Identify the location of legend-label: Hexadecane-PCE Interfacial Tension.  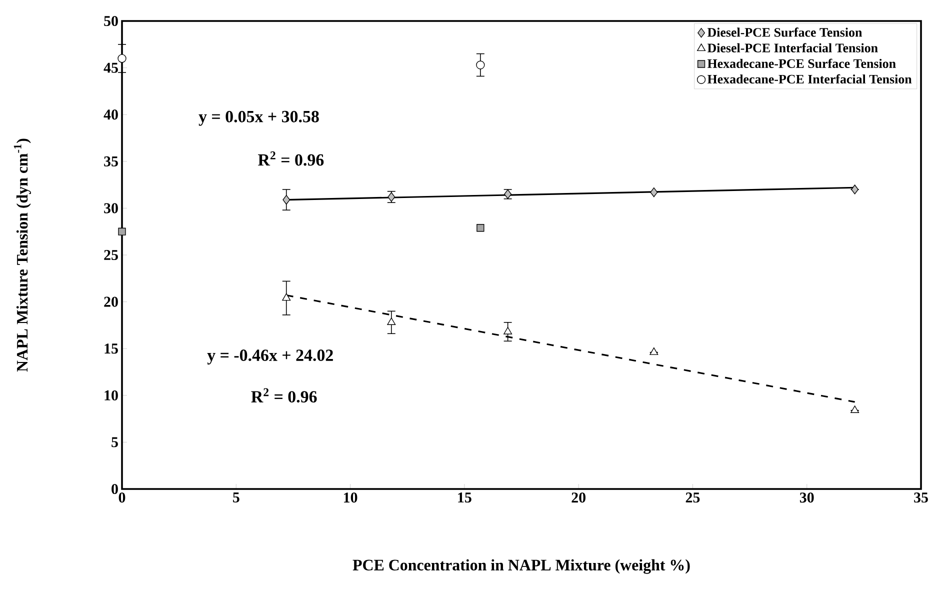
(809, 79).